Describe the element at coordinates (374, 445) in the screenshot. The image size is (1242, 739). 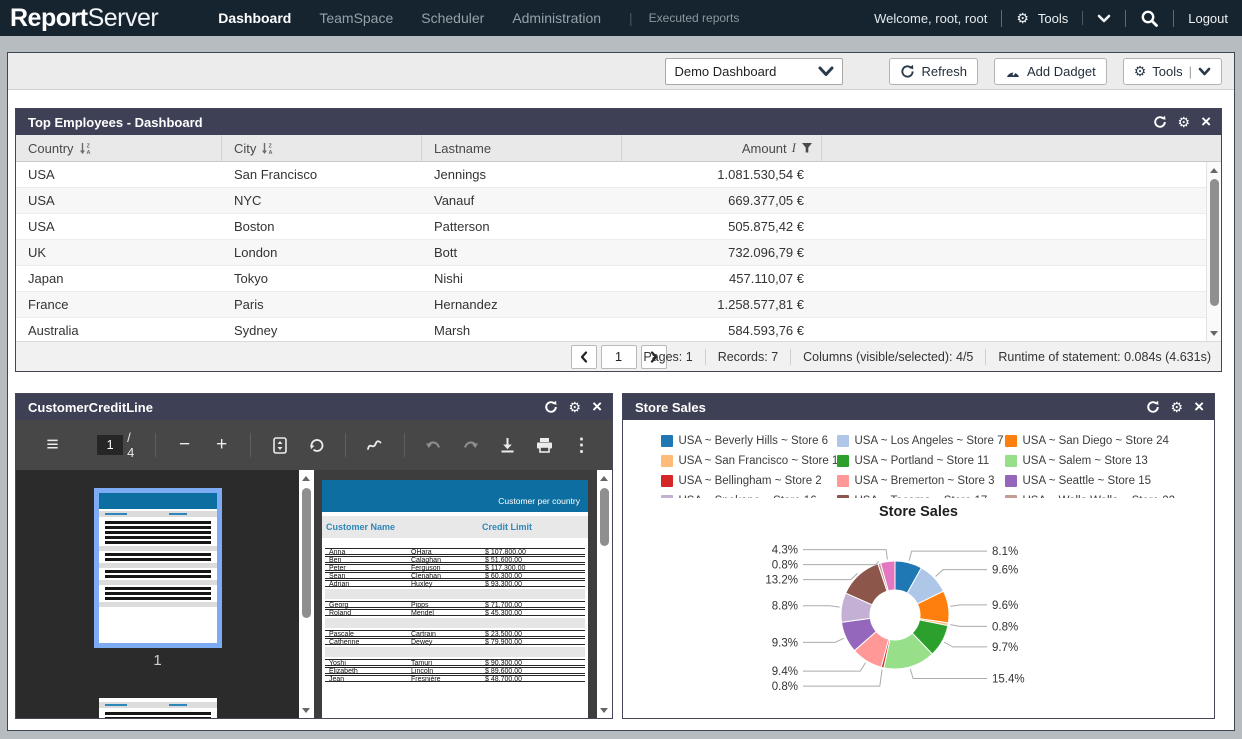
I see `annotate-pen-icon` at that location.